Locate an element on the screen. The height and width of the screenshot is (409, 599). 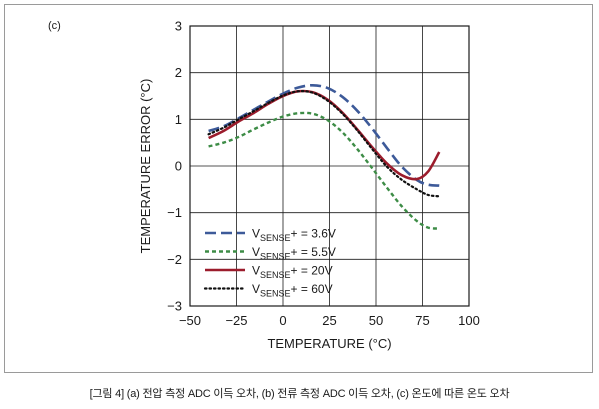
x-tick-label: 75 is located at coordinates (422, 320).